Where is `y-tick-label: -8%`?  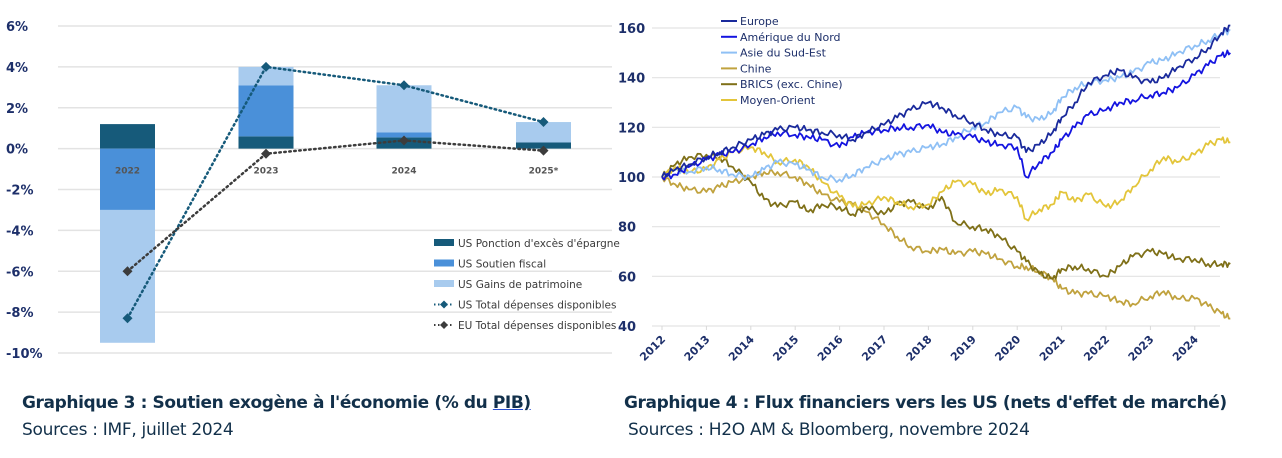 y-tick-label: -8% is located at coordinates (19, 313).